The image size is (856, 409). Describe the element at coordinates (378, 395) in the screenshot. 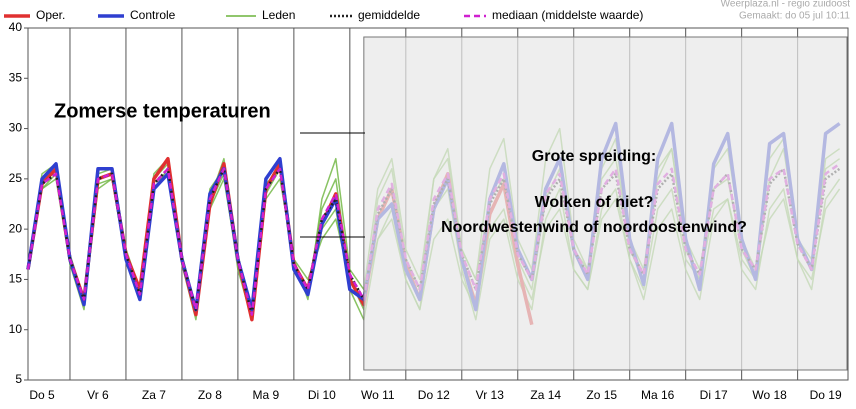

I see `x-tick-label: Wo 11` at that location.